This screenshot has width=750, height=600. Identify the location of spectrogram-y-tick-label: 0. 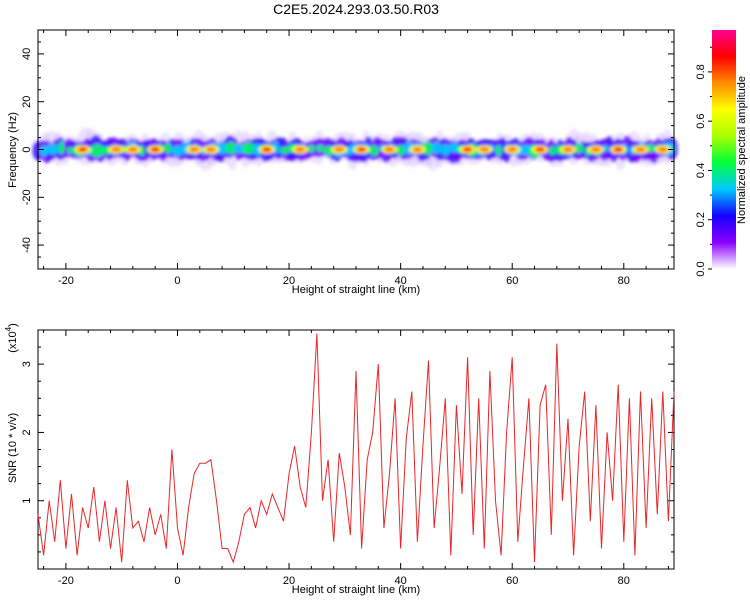
(27, 149).